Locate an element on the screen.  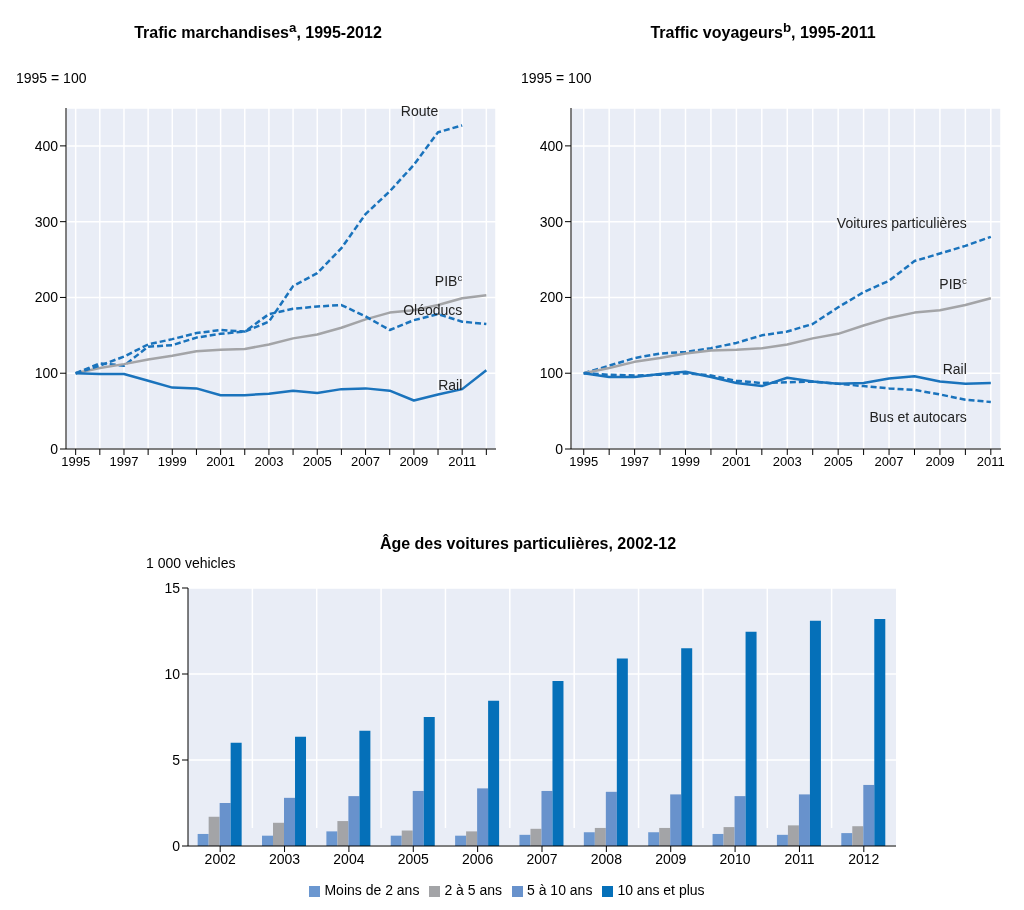
x-tick-label: 2008 is located at coordinates (606, 858).